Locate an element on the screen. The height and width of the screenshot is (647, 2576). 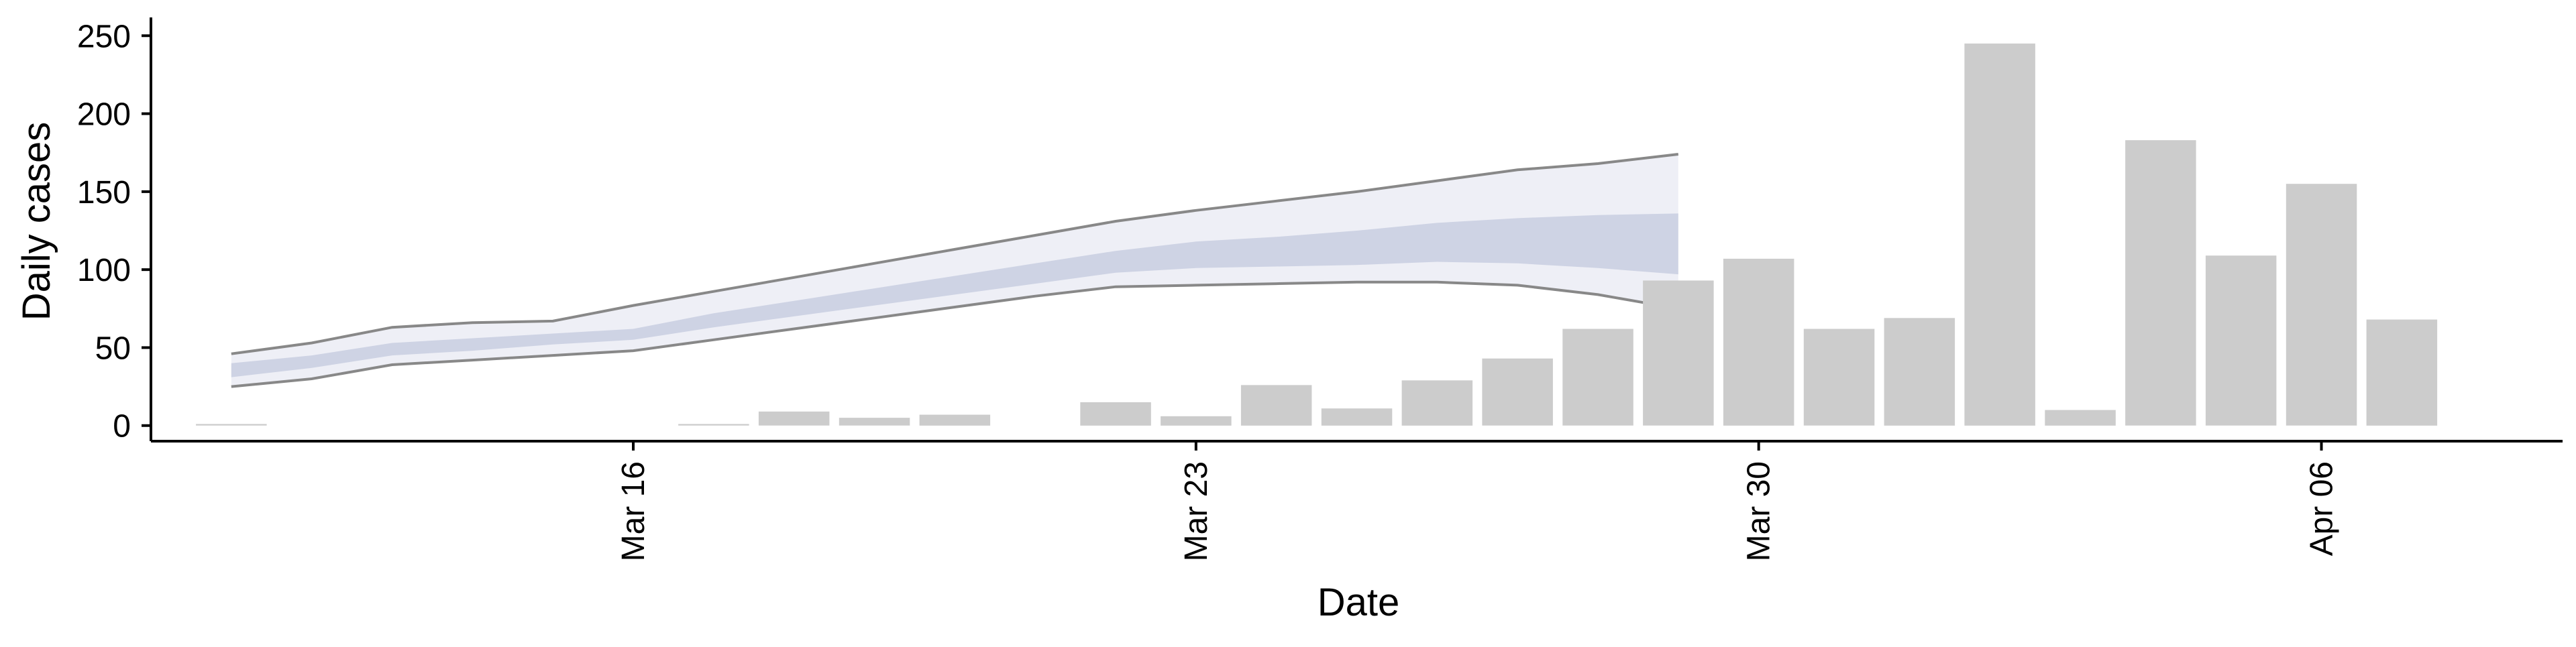
forecast-lower-line is located at coordinates (955, 334).